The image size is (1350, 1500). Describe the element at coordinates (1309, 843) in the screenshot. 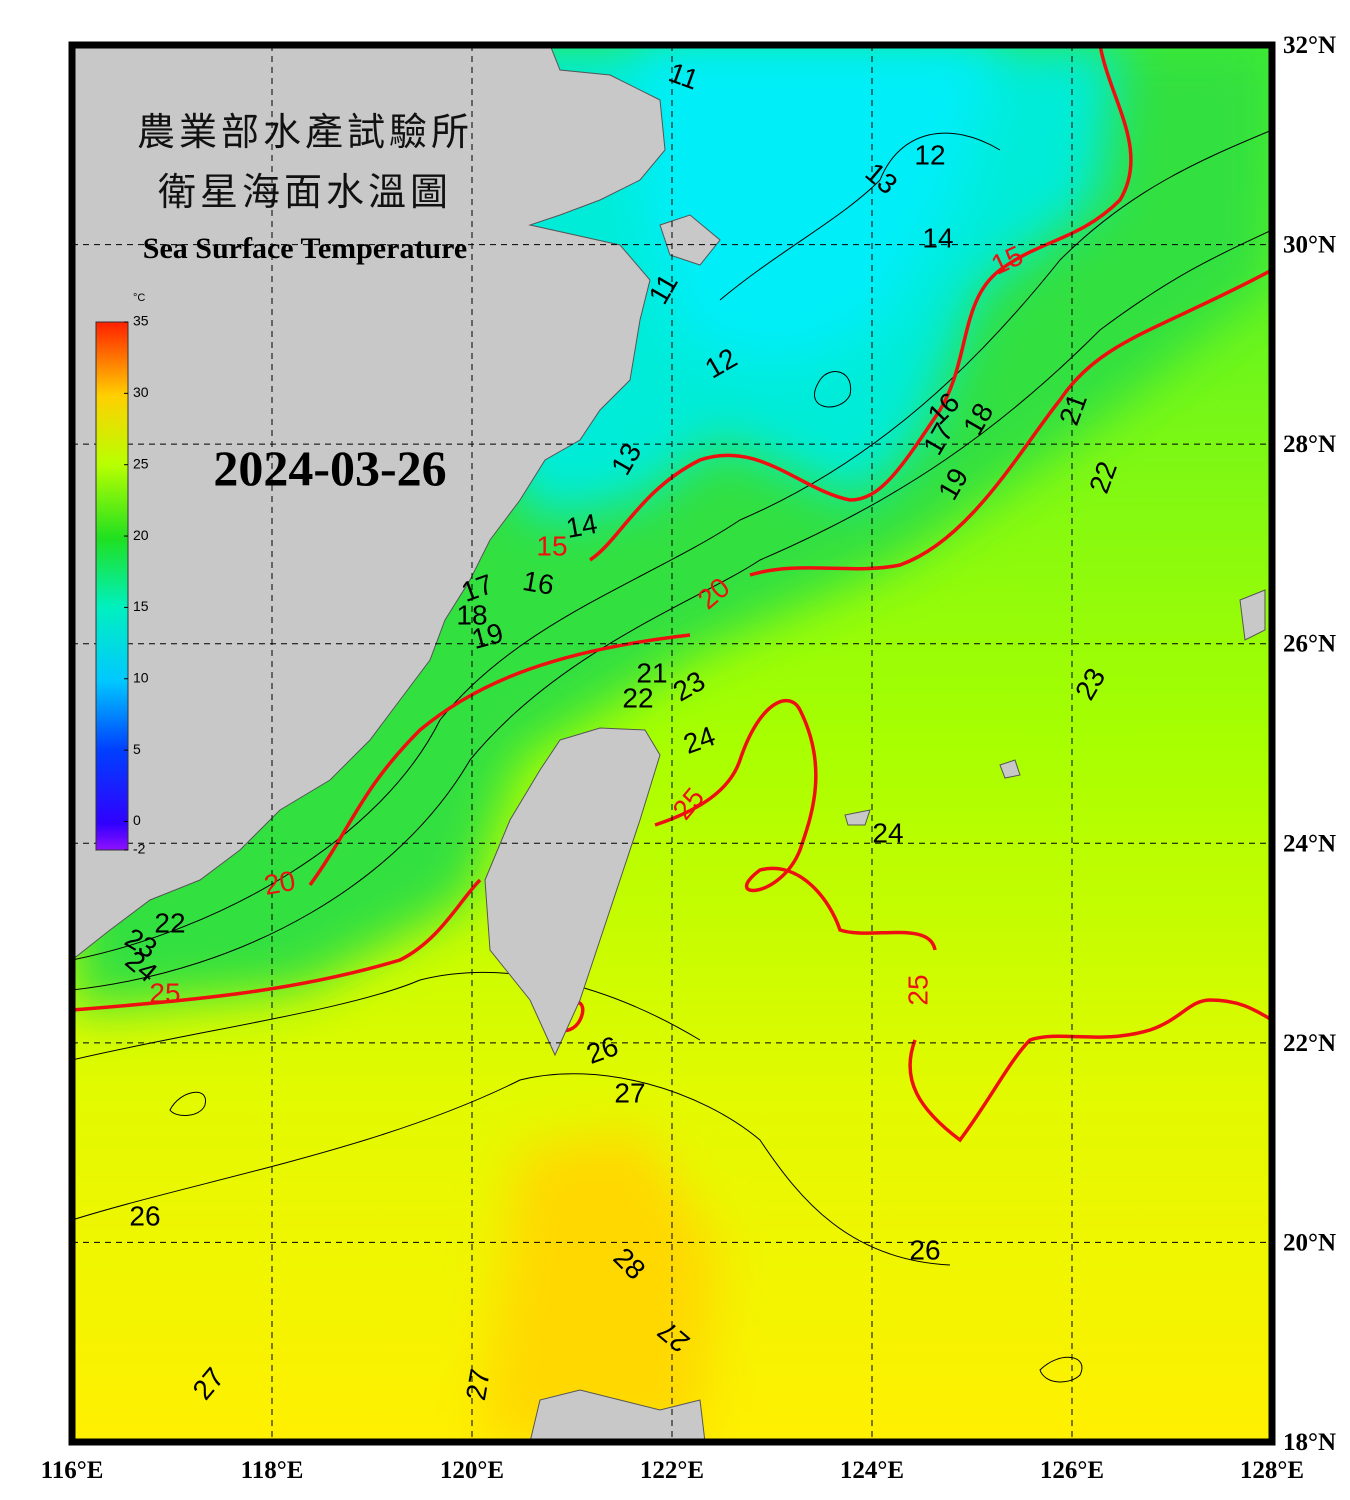

I see `lat-label: 24°N` at that location.